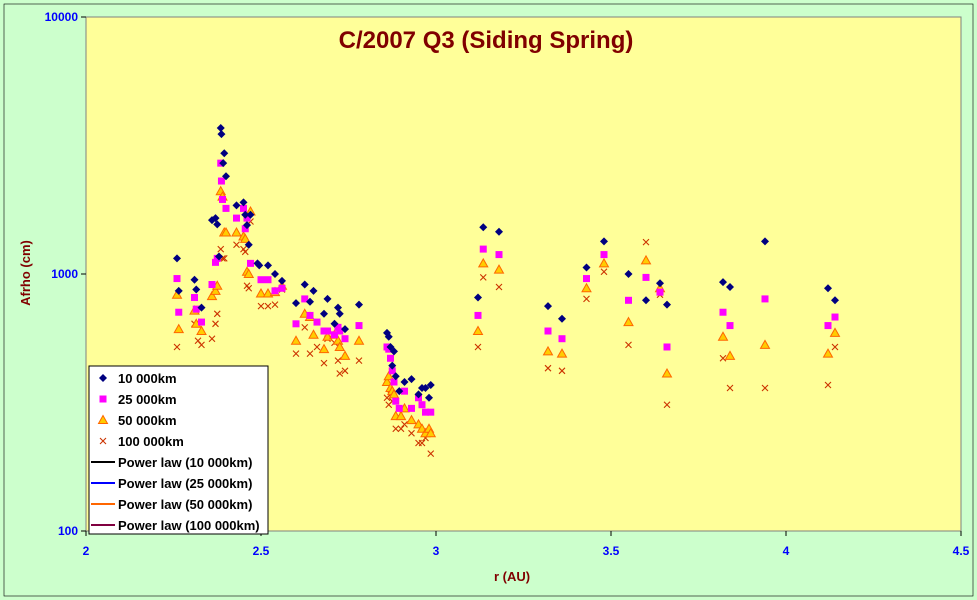 The height and width of the screenshot is (600, 977). Describe the element at coordinates (147, 378) in the screenshot. I see `legend-label: 10 000km` at that location.